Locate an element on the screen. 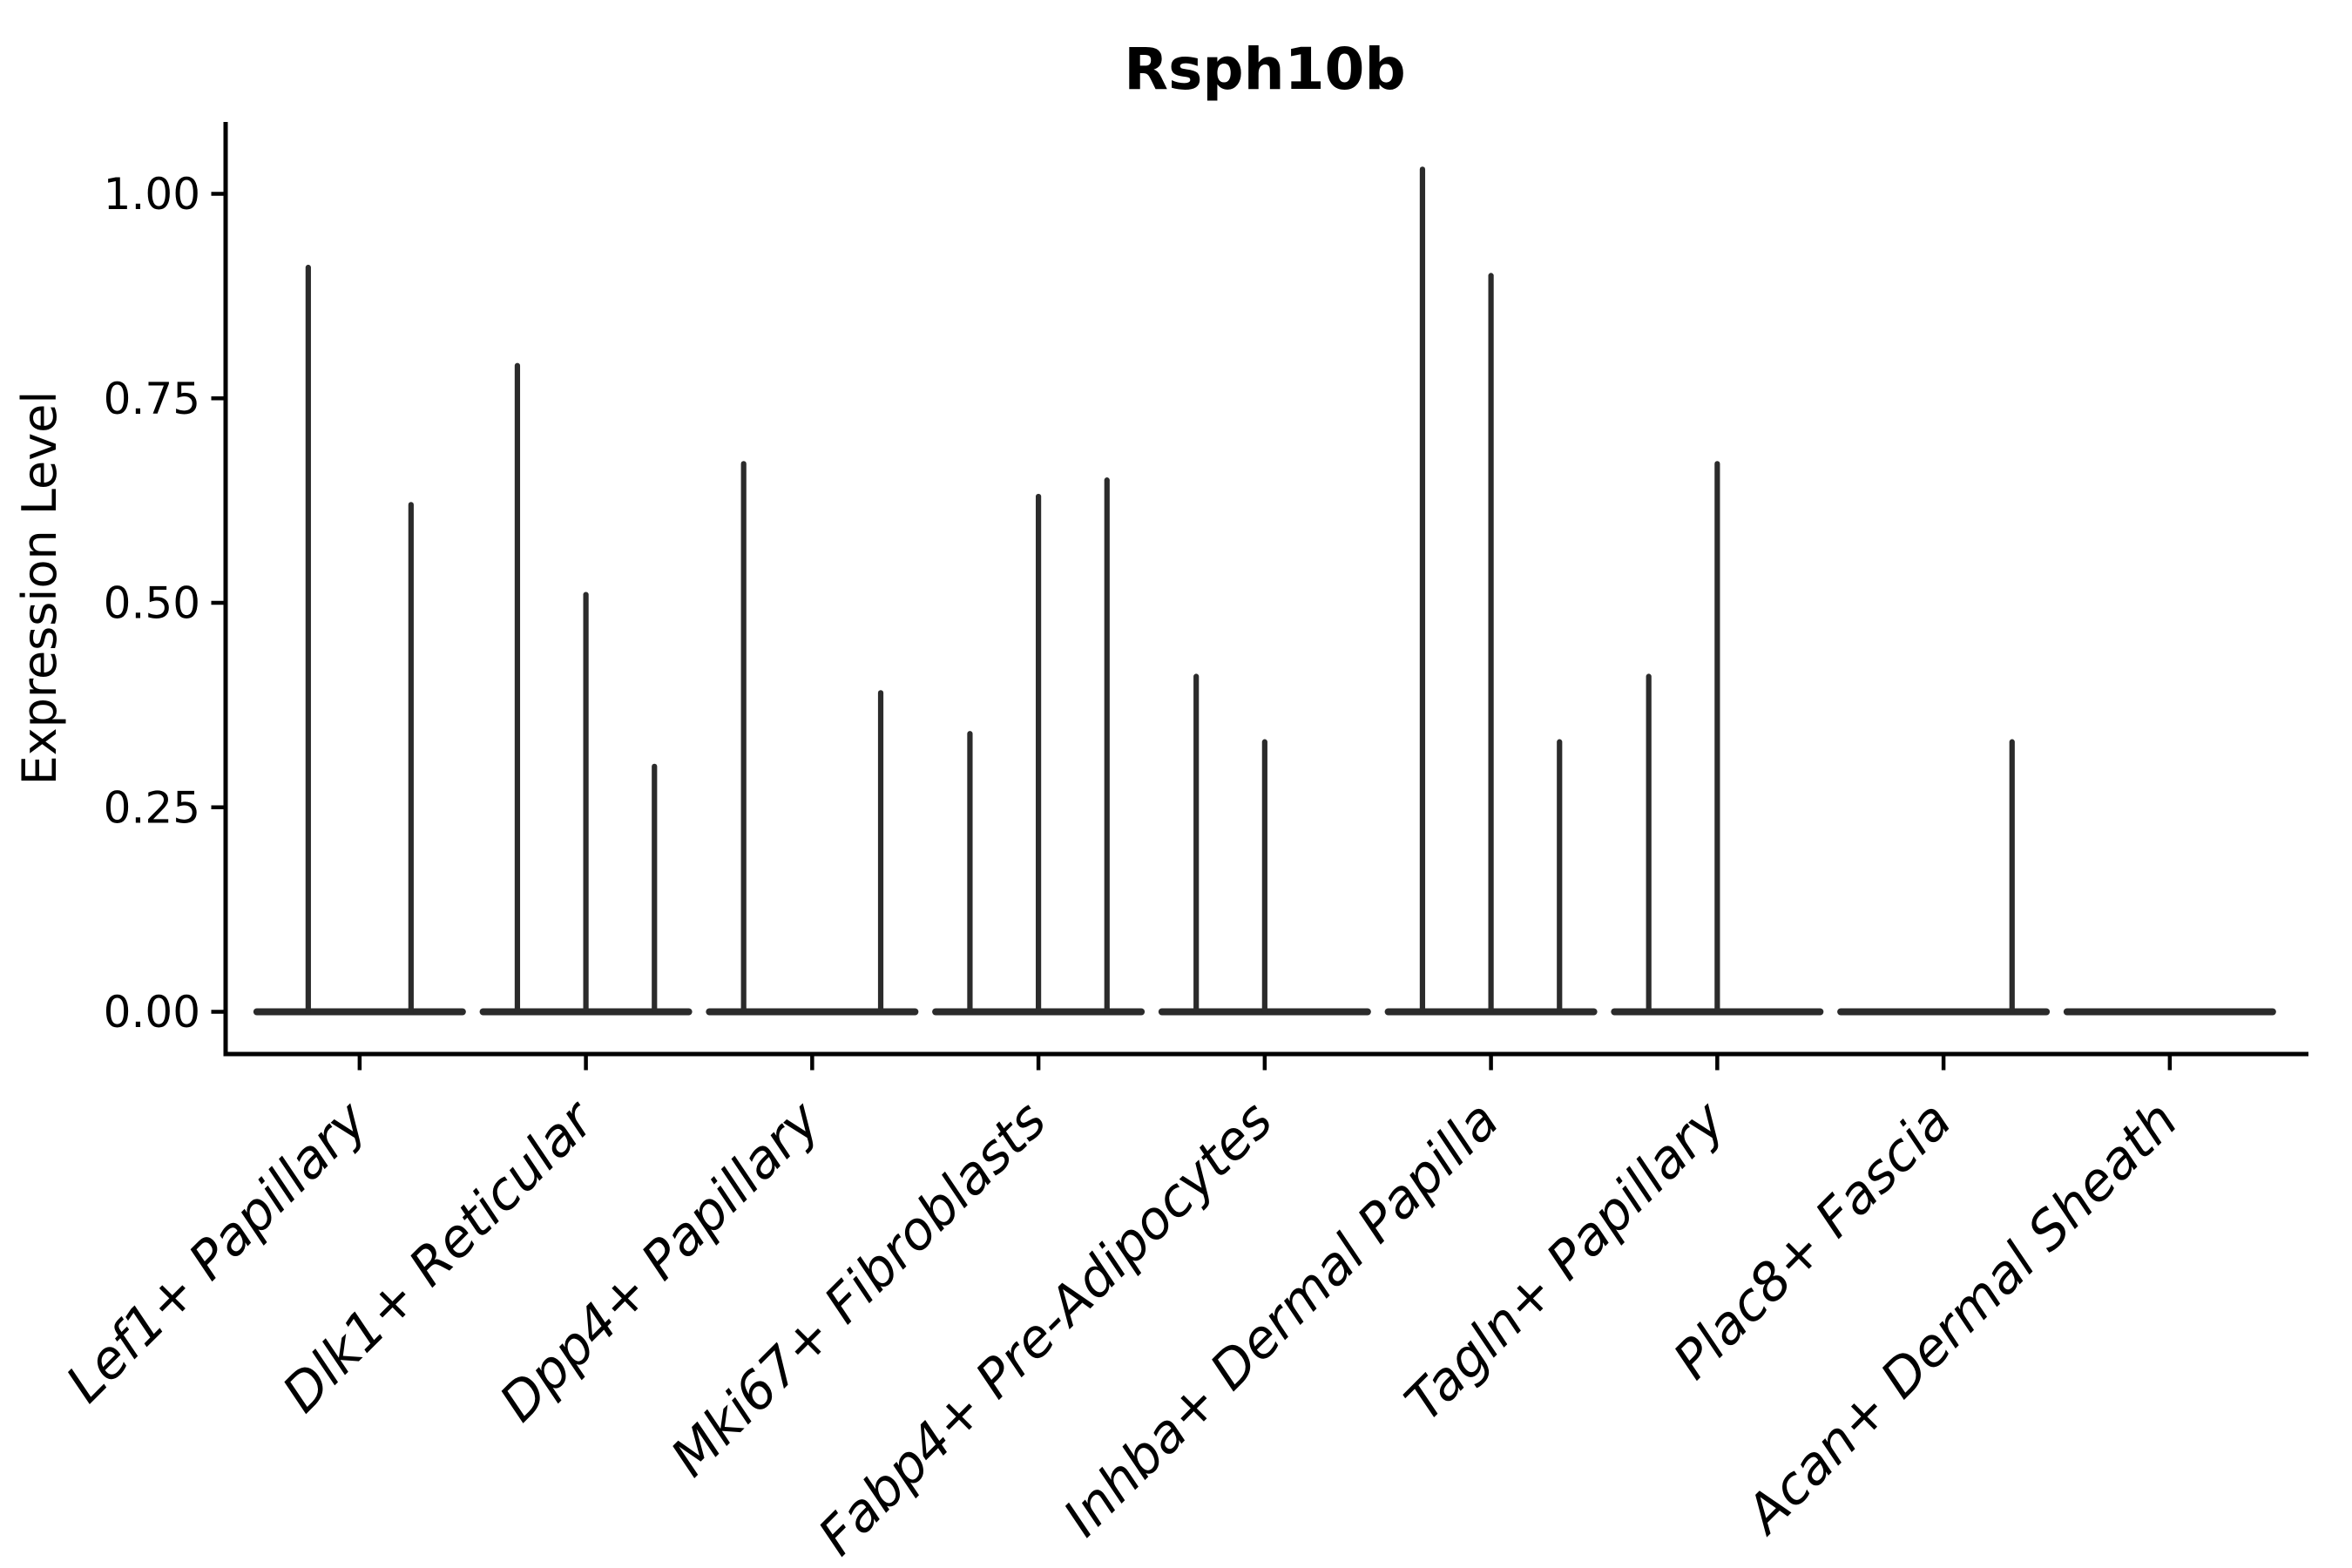  y-tick-label: 0.00 is located at coordinates (152, 1012).